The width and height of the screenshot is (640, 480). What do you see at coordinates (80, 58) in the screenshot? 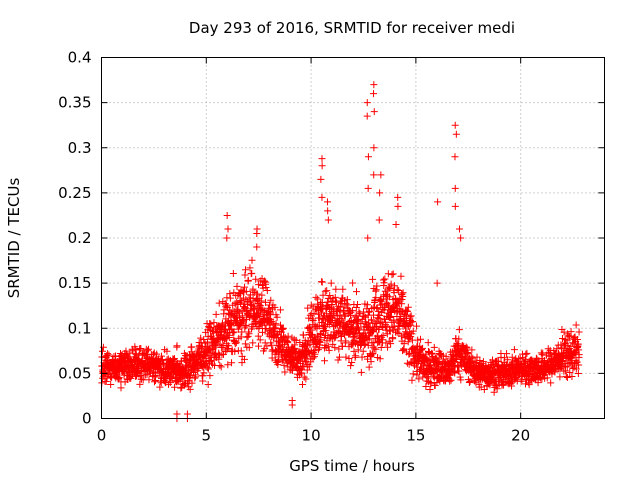
I see `y-tick-label: 0.4` at bounding box center [80, 58].